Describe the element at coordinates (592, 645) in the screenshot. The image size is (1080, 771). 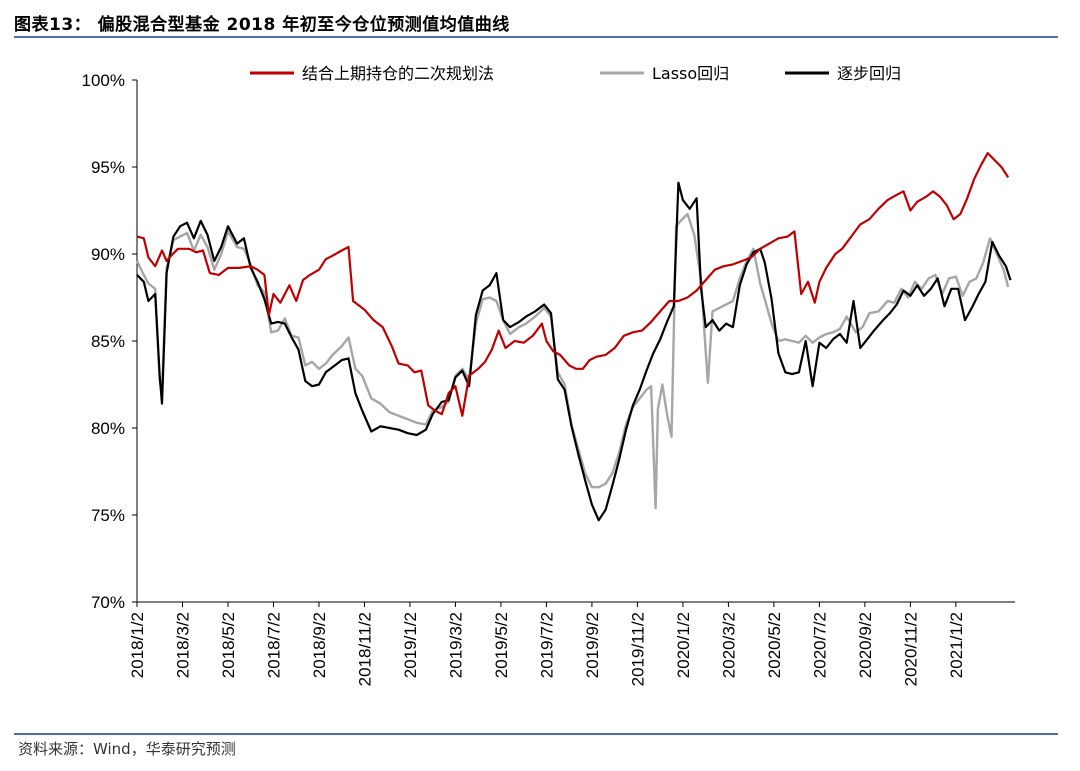
I see `x-tick-label: 2019/9/2` at that location.